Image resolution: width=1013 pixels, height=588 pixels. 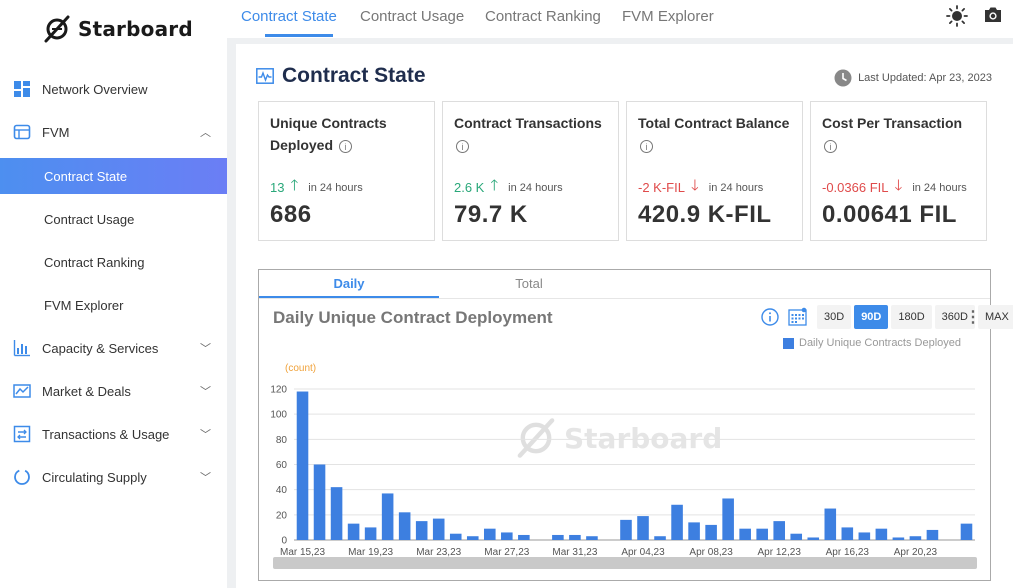 What do you see at coordinates (911, 317) in the screenshot?
I see `range-180d-button: 180D` at bounding box center [911, 317].